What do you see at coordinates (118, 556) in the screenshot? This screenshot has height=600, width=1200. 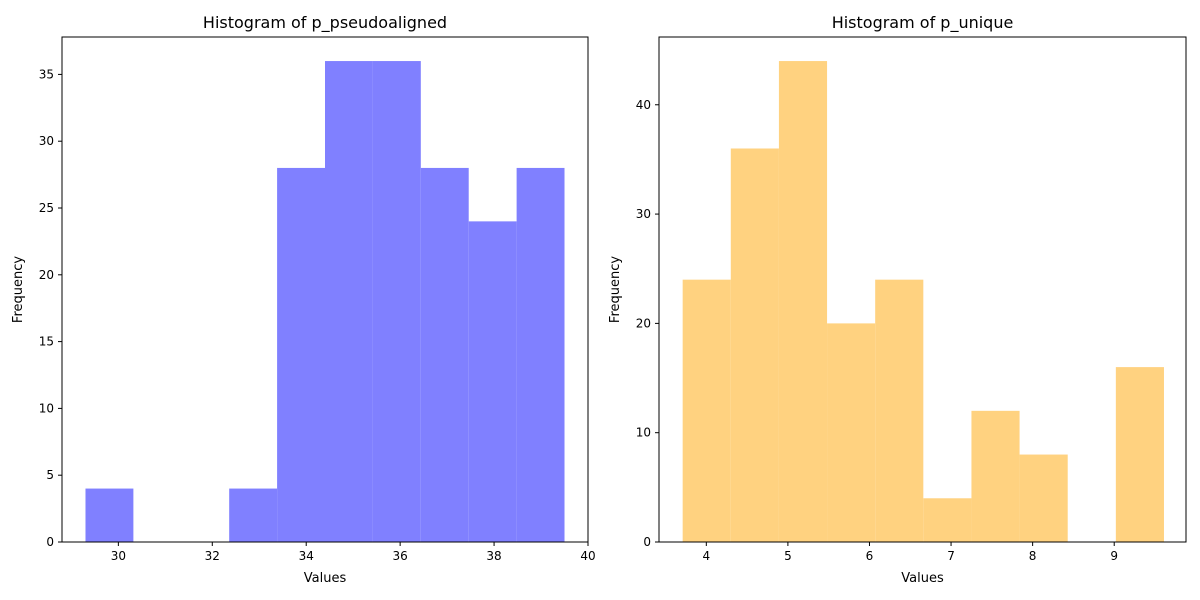 I see `x-tick-label: 30` at bounding box center [118, 556].